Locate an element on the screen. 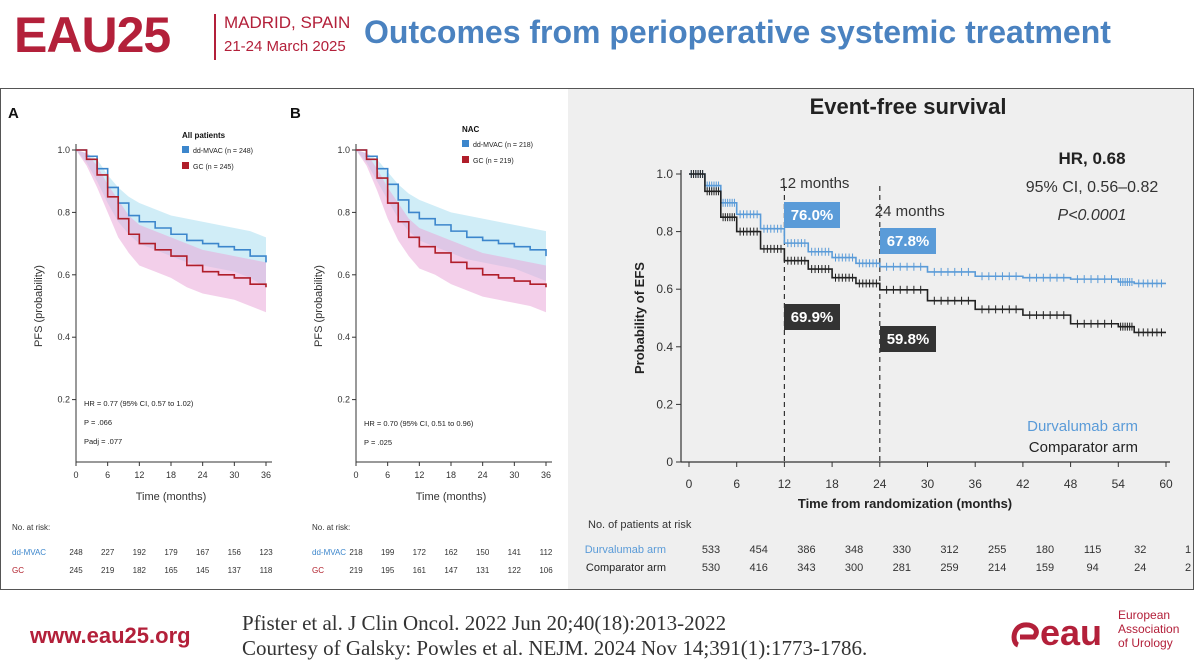 This screenshot has width=1200, height=661. risk-cell: 123 is located at coordinates (266, 552).